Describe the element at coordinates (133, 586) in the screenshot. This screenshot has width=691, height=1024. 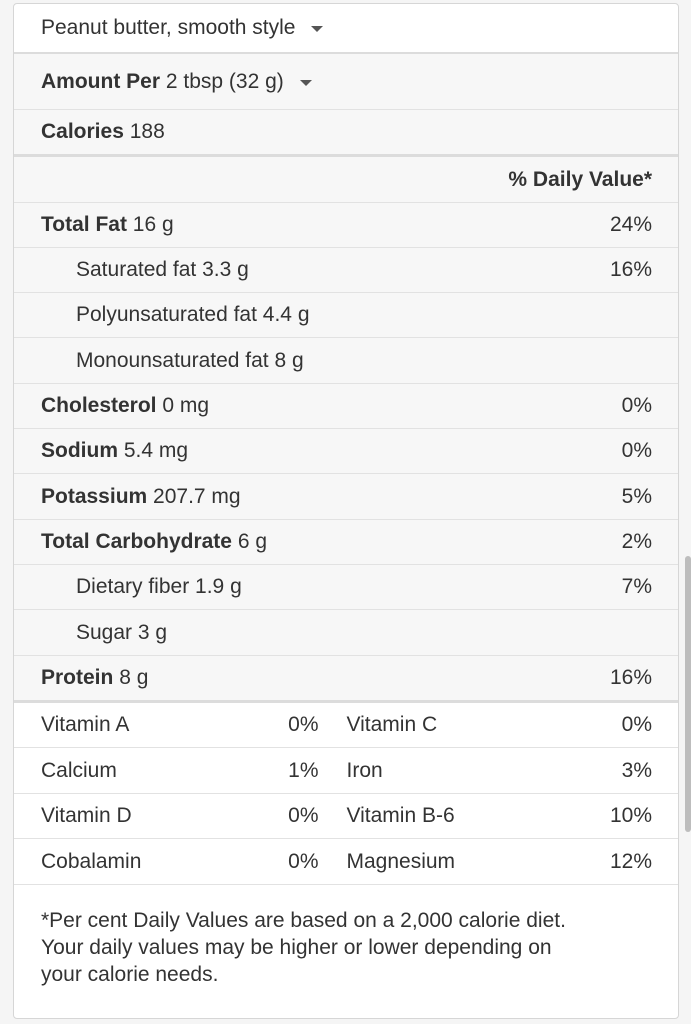
I see `nutrient-label: Dietary fiber` at that location.